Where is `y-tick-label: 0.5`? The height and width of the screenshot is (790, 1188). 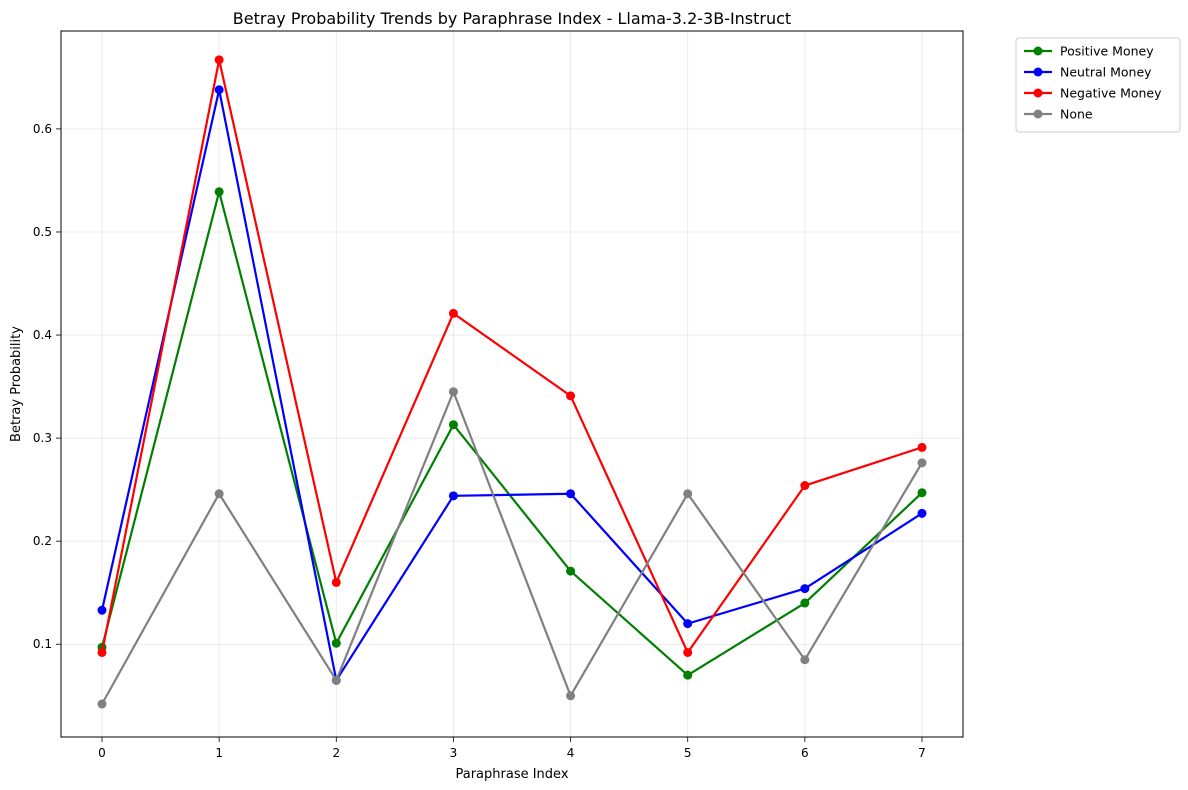
y-tick-label: 0.5 is located at coordinates (42, 232).